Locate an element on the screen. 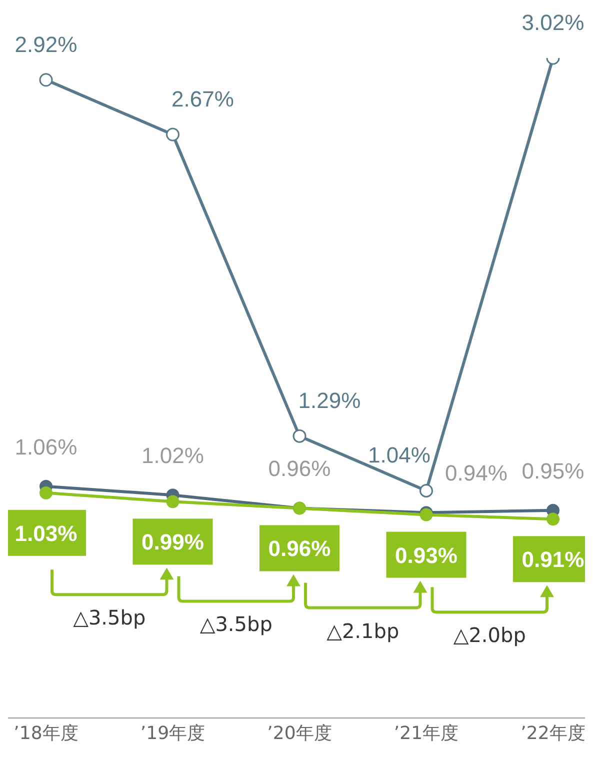 The image size is (593, 765). data-label: 3.02% is located at coordinates (553, 22).